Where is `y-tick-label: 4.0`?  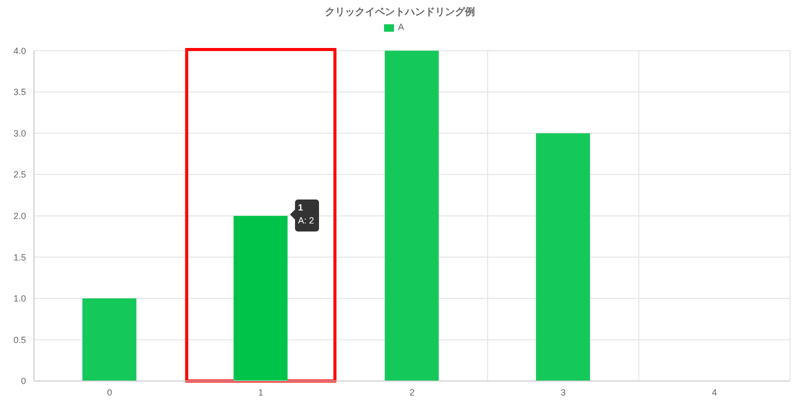 y-tick-label: 4.0 is located at coordinates (19, 51).